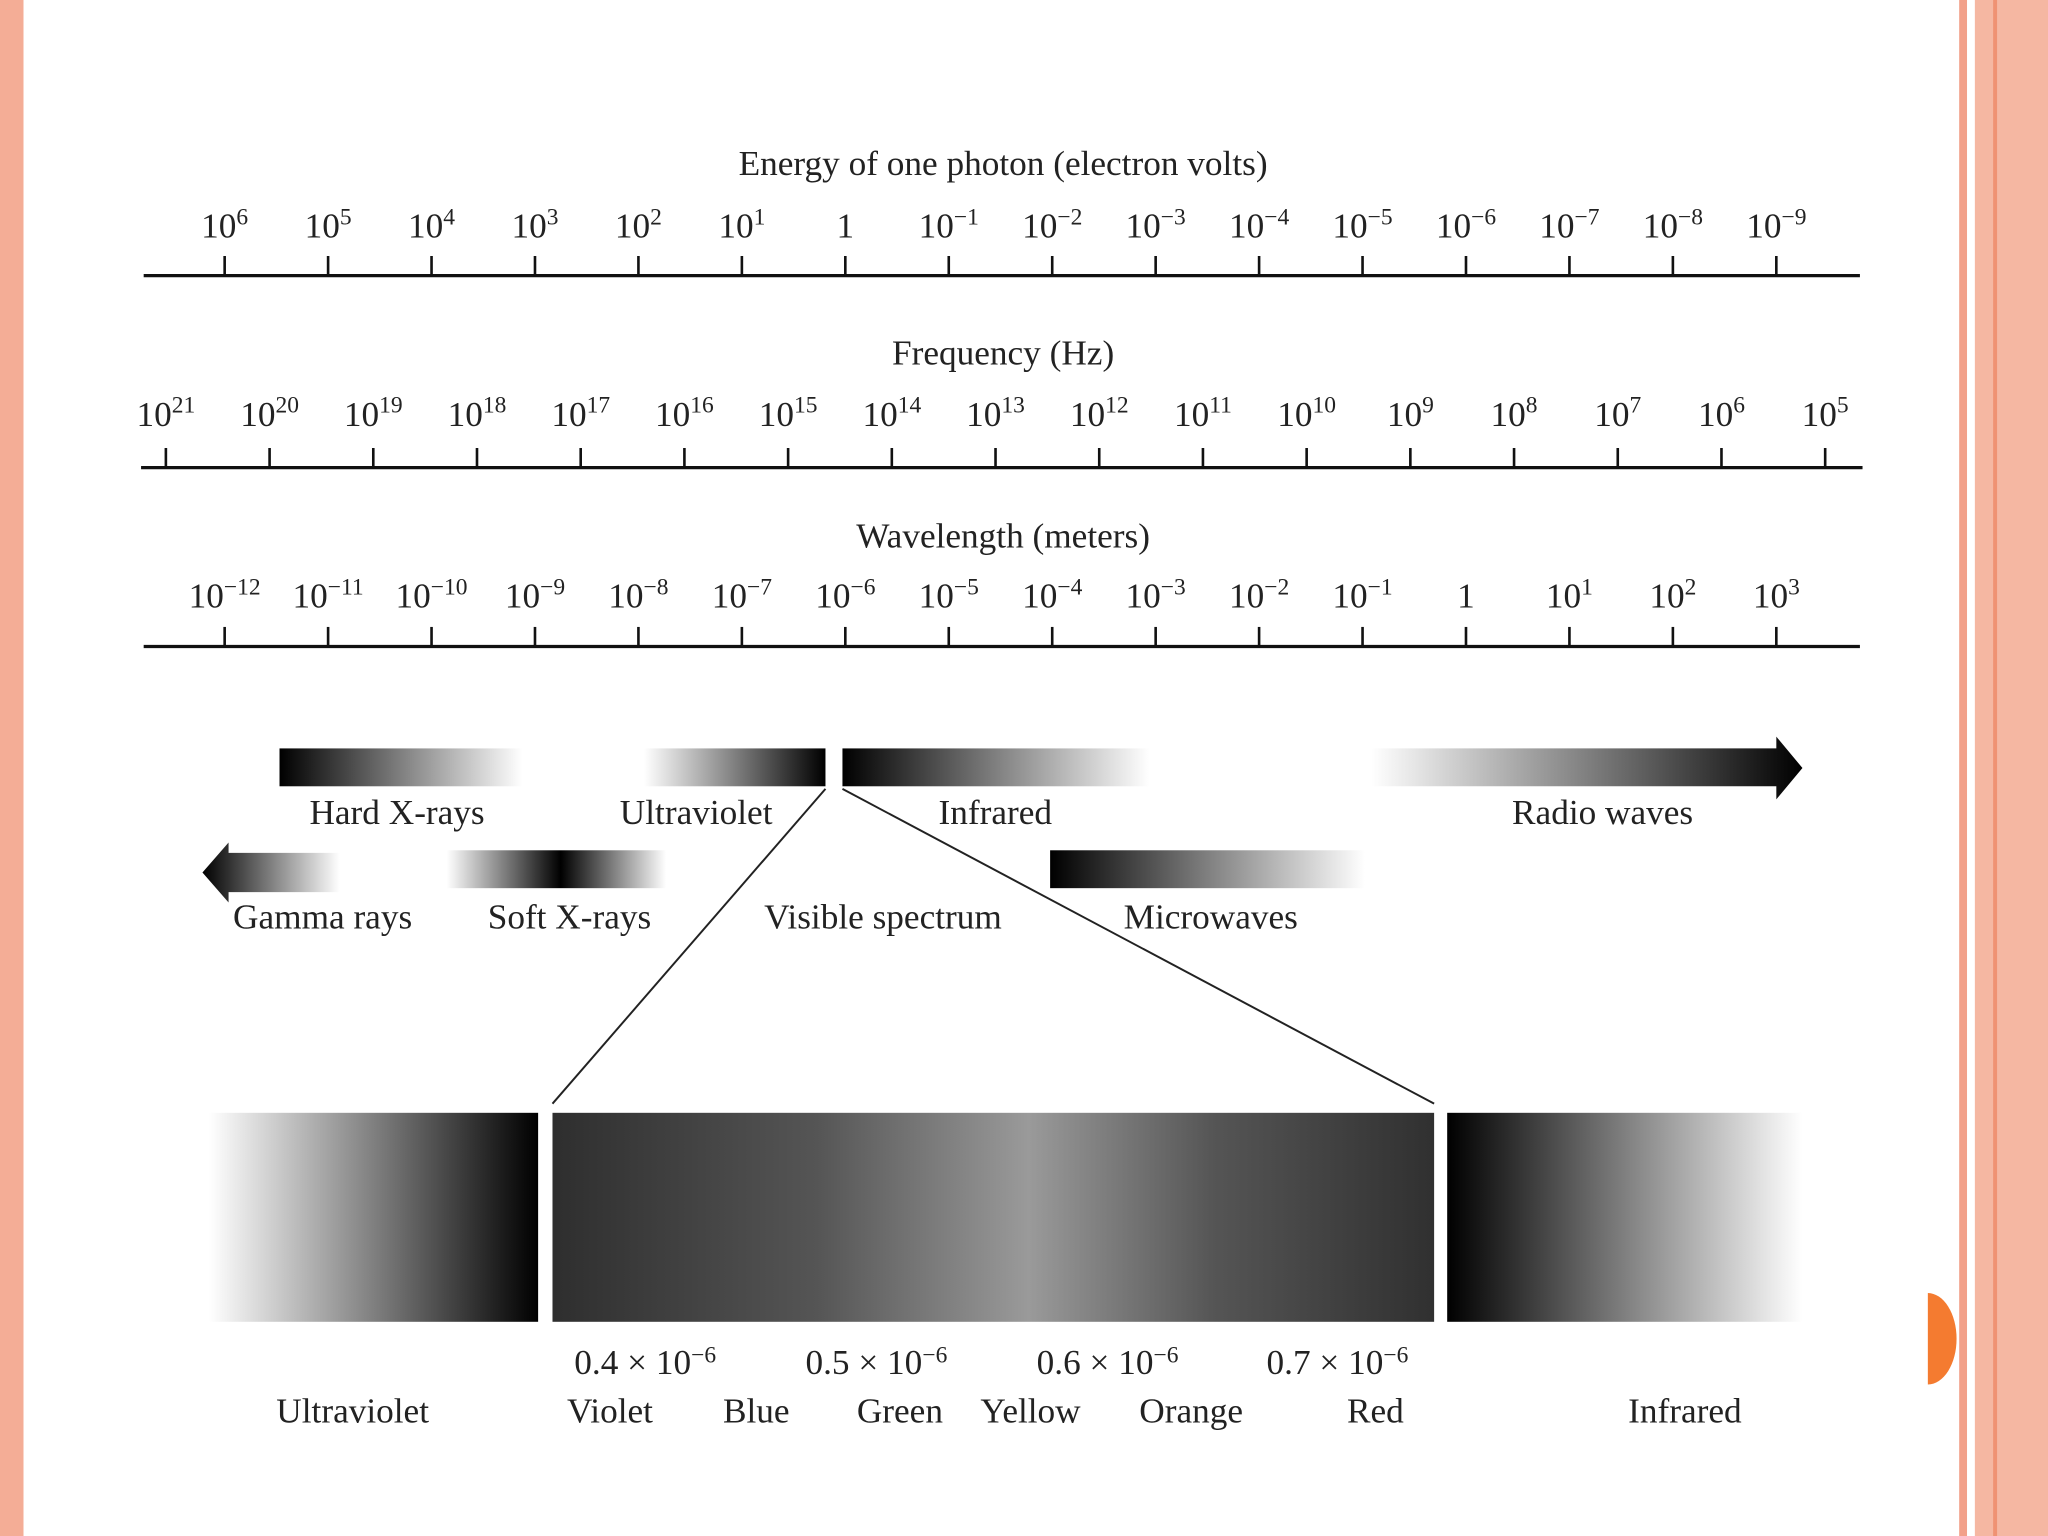  I want to click on tick-label-exp: 14, so click(910, 406).